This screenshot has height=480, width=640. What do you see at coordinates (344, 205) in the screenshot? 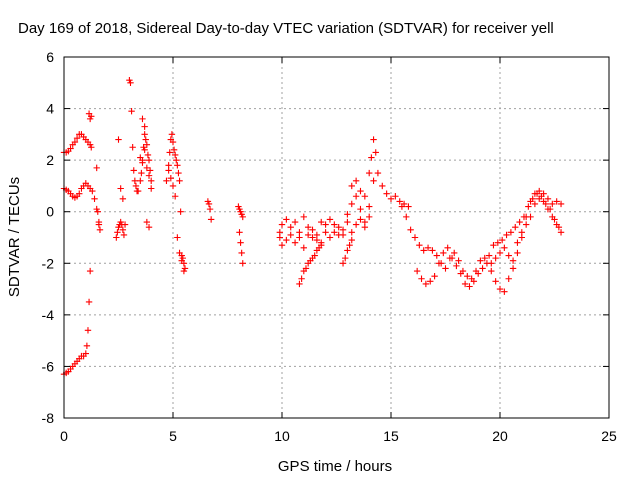
I see `series-series-main-a` at bounding box center [344, 205].